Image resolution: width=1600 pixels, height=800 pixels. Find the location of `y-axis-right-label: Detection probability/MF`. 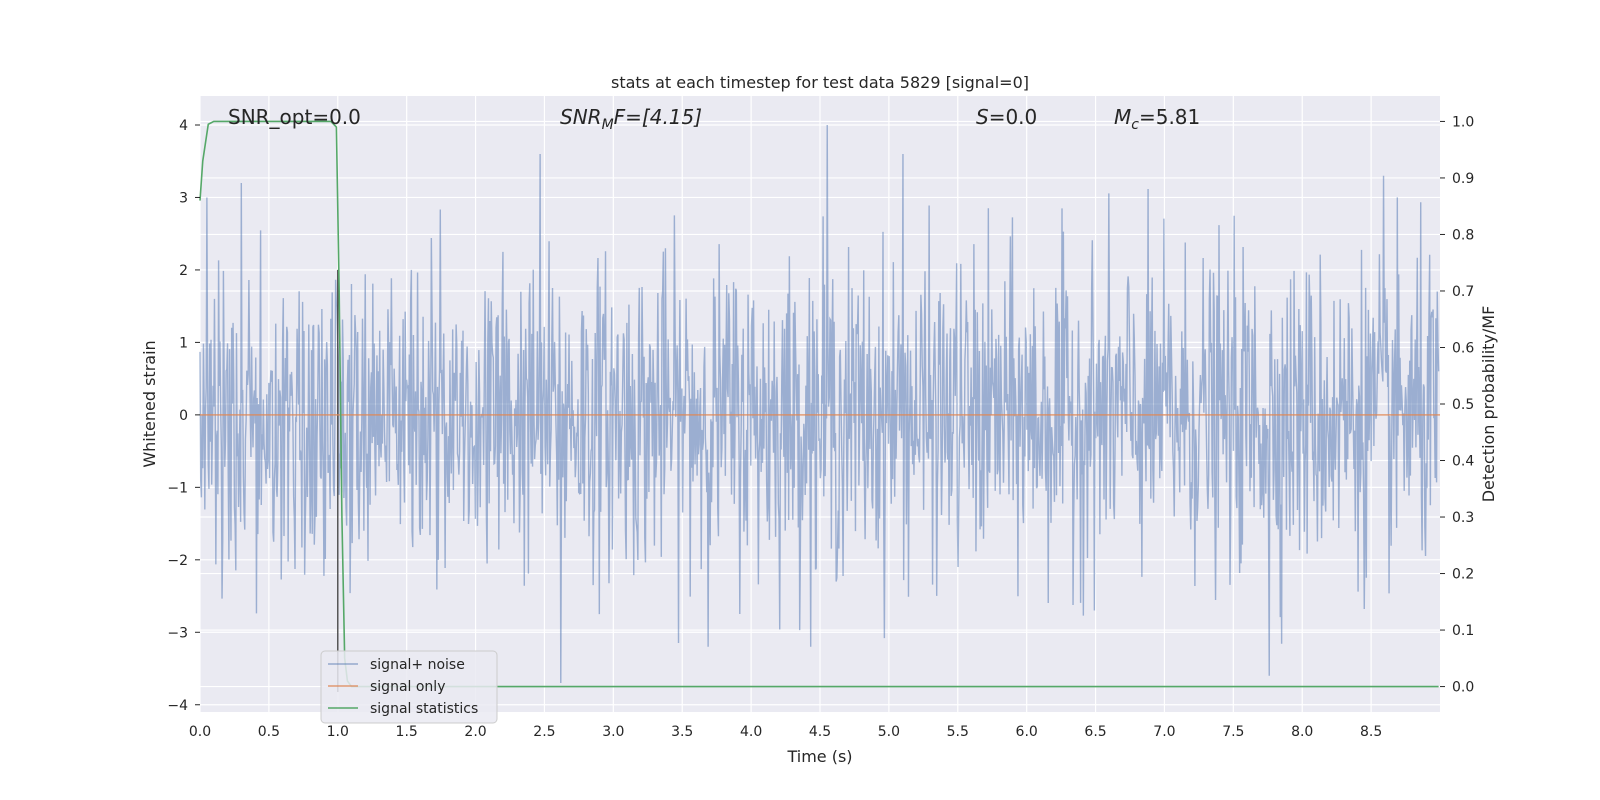

y-axis-right-label: Detection probability/MF is located at coordinates (1488, 404).